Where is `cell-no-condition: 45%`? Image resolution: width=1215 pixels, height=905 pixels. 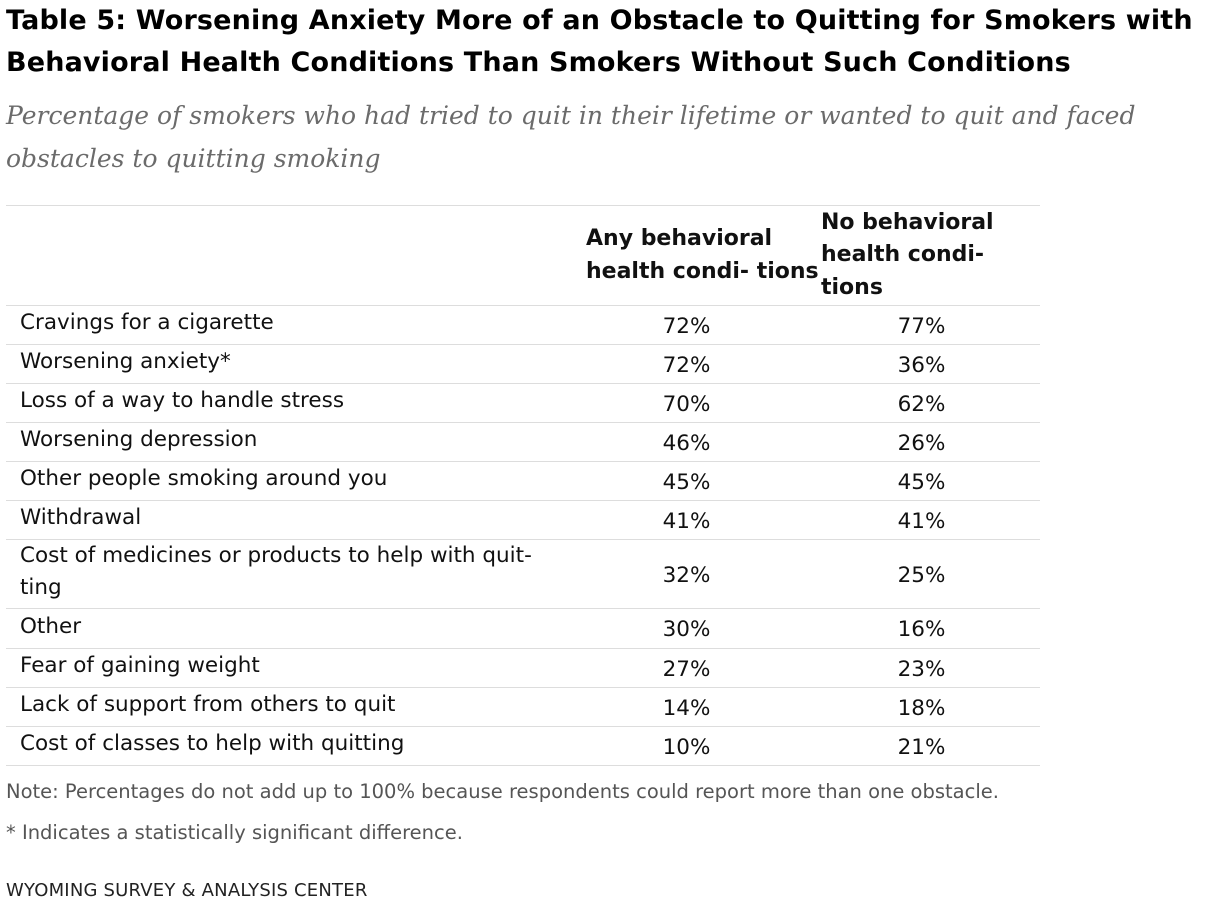 cell-no-condition: 45% is located at coordinates (930, 481).